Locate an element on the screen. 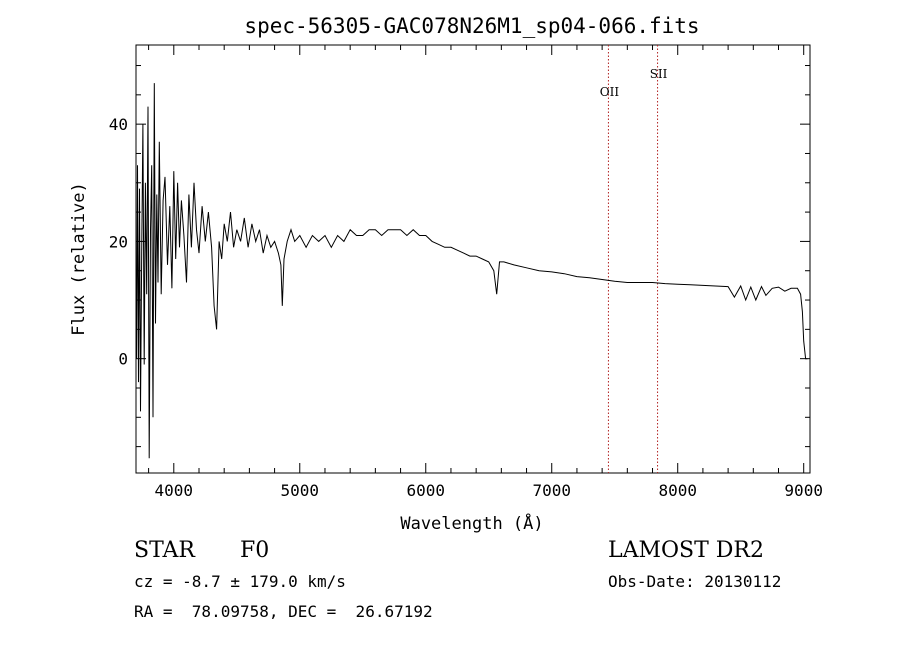 Image resolution: width=900 pixels, height=649 pixels. x-tick-label: 8000 is located at coordinates (677, 490).